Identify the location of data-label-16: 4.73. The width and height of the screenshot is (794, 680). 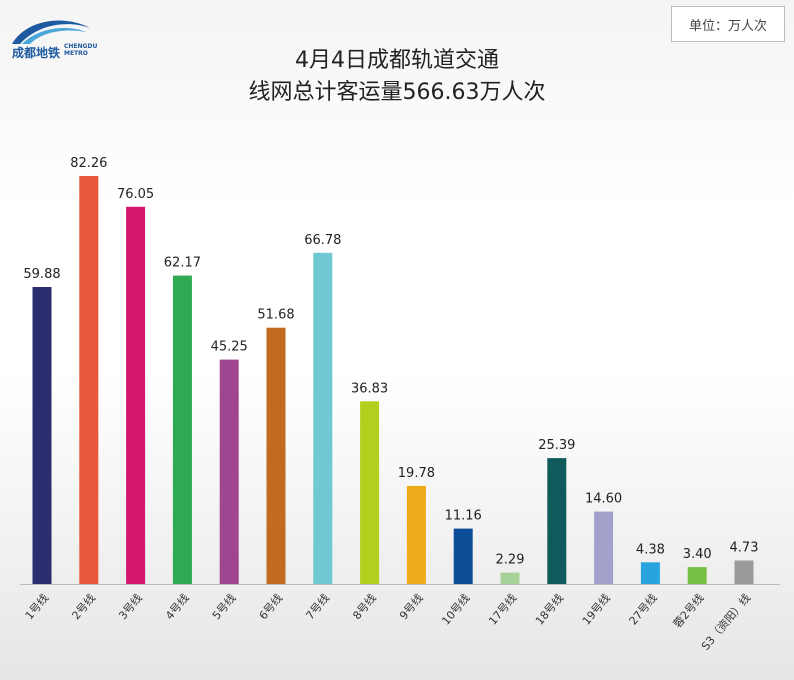
(744, 548).